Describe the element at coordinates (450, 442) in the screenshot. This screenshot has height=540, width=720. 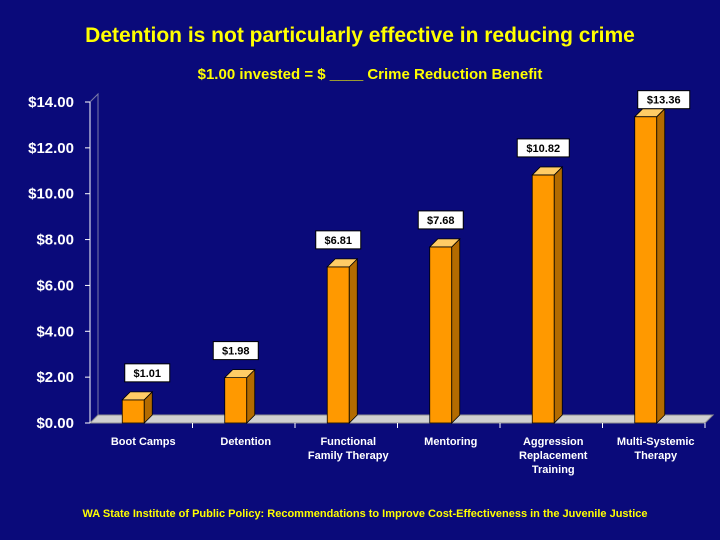
I see `x-tick-label: Mentoring` at that location.